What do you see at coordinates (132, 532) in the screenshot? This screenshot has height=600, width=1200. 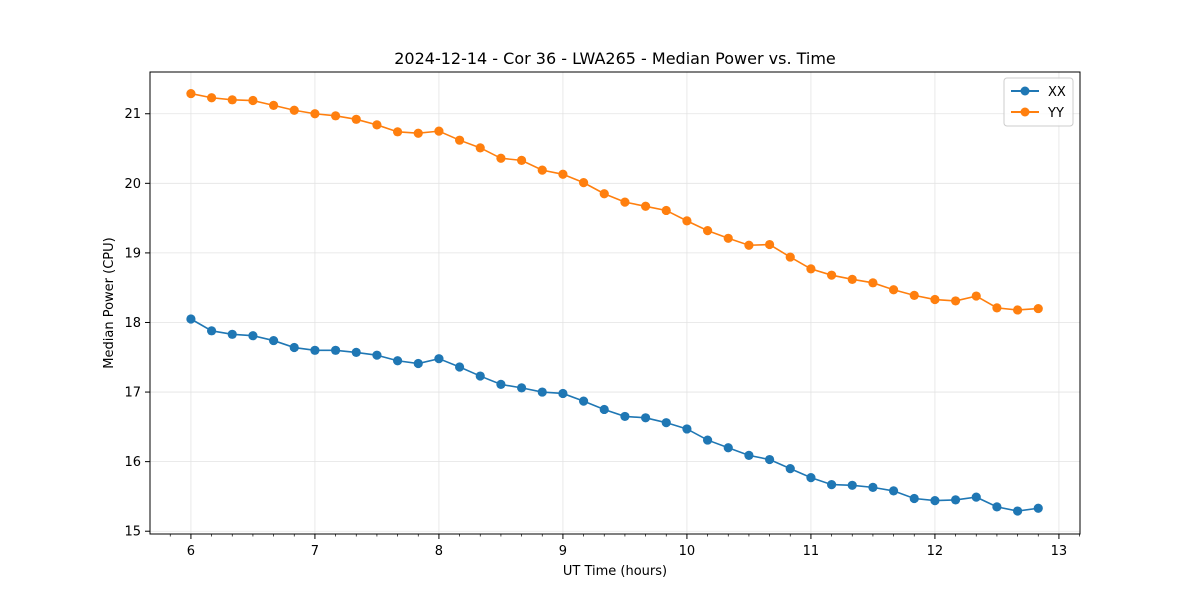 I see `y-tick-label: 15` at bounding box center [132, 532].